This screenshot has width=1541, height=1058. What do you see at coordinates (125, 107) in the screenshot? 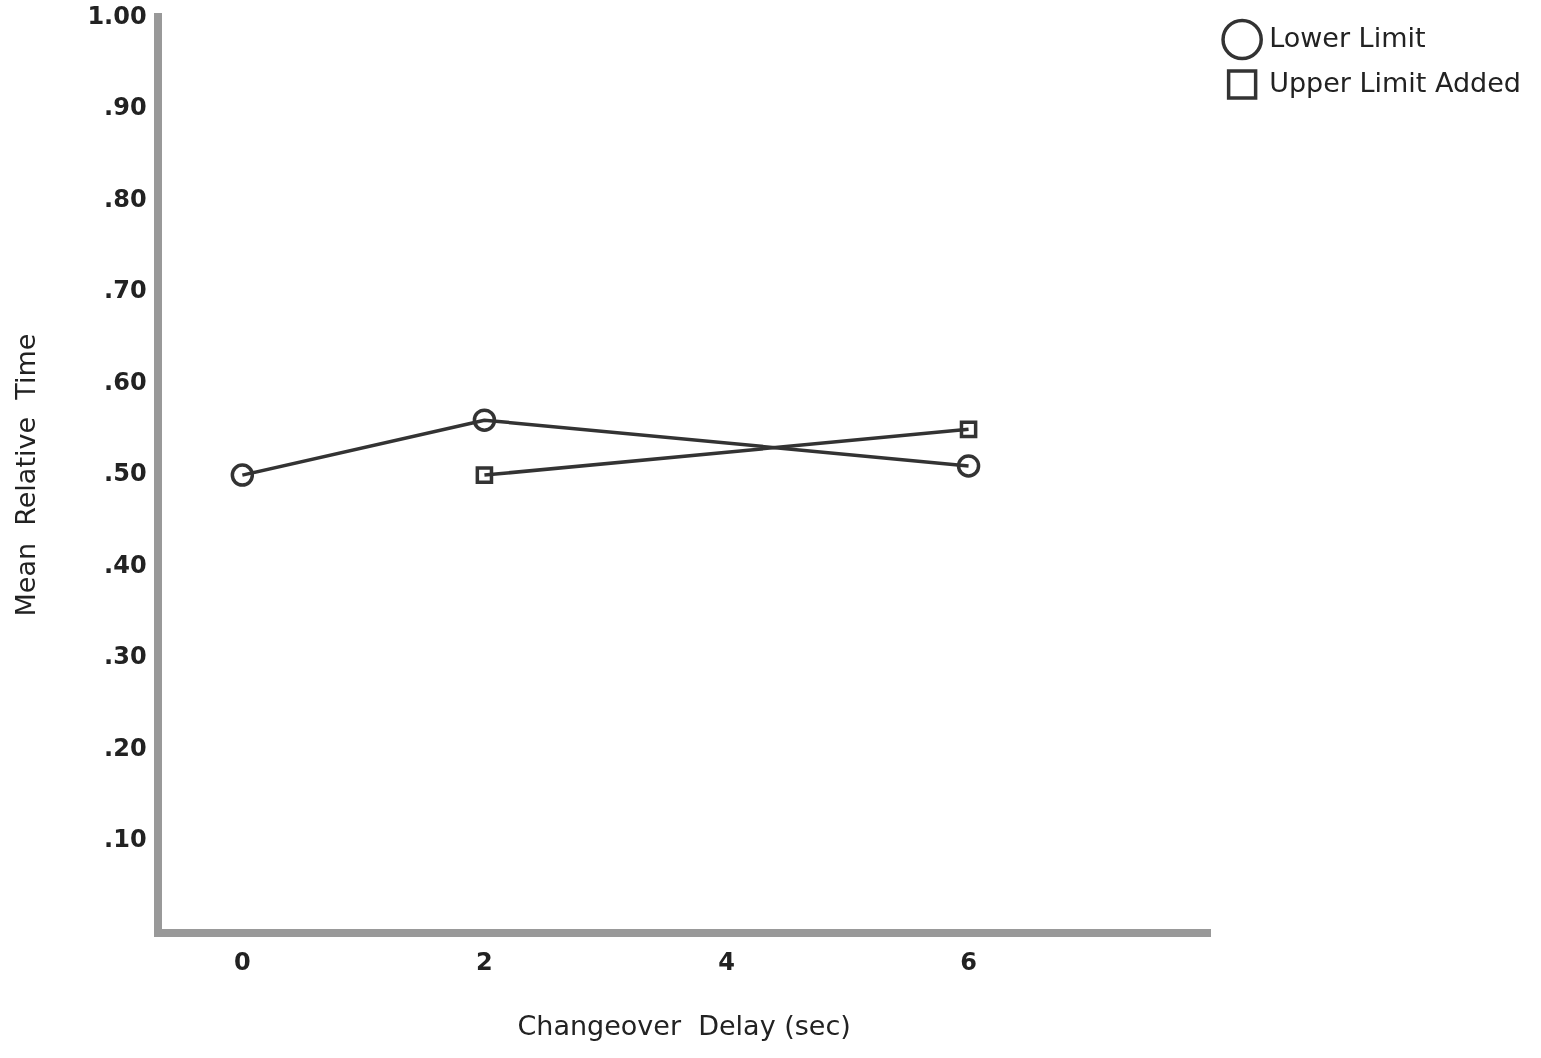
I see `y-tick-label: .90` at bounding box center [125, 107].